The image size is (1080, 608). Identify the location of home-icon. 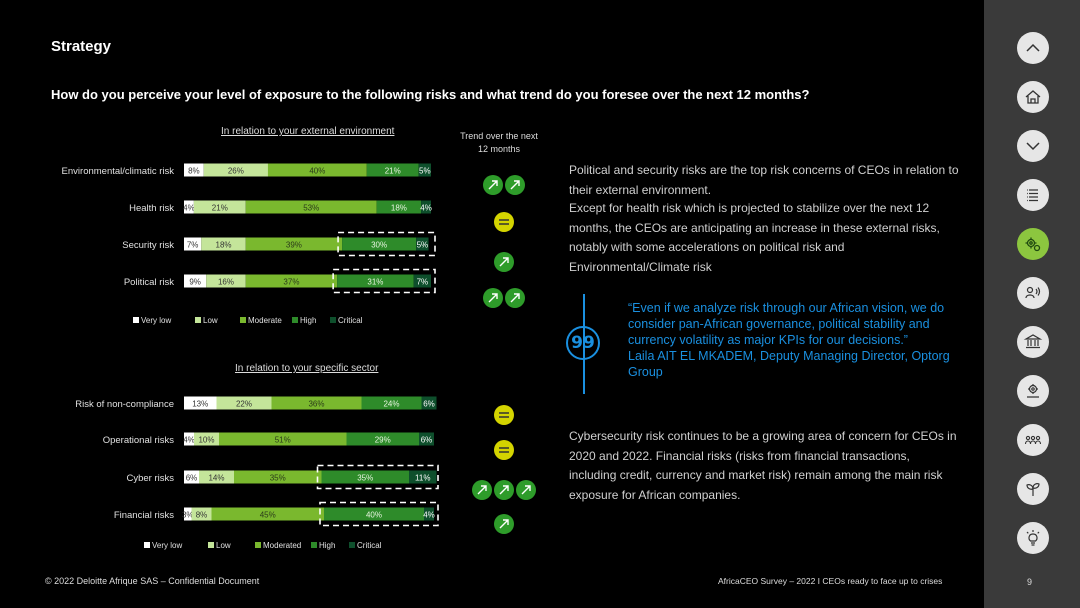
(1033, 97).